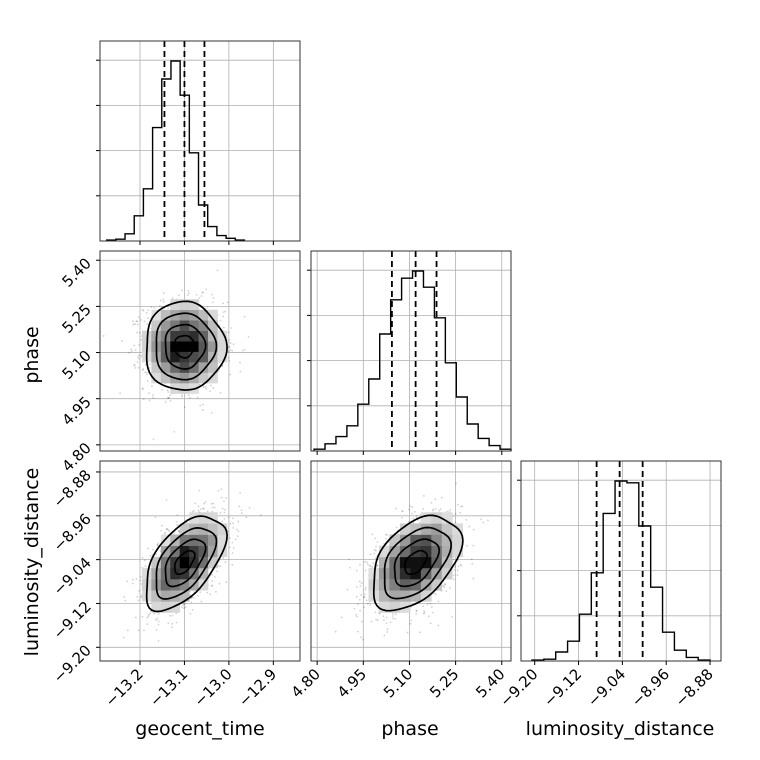  Describe the element at coordinates (72, 532) in the screenshot. I see `y-tick-label: −8.96` at that location.